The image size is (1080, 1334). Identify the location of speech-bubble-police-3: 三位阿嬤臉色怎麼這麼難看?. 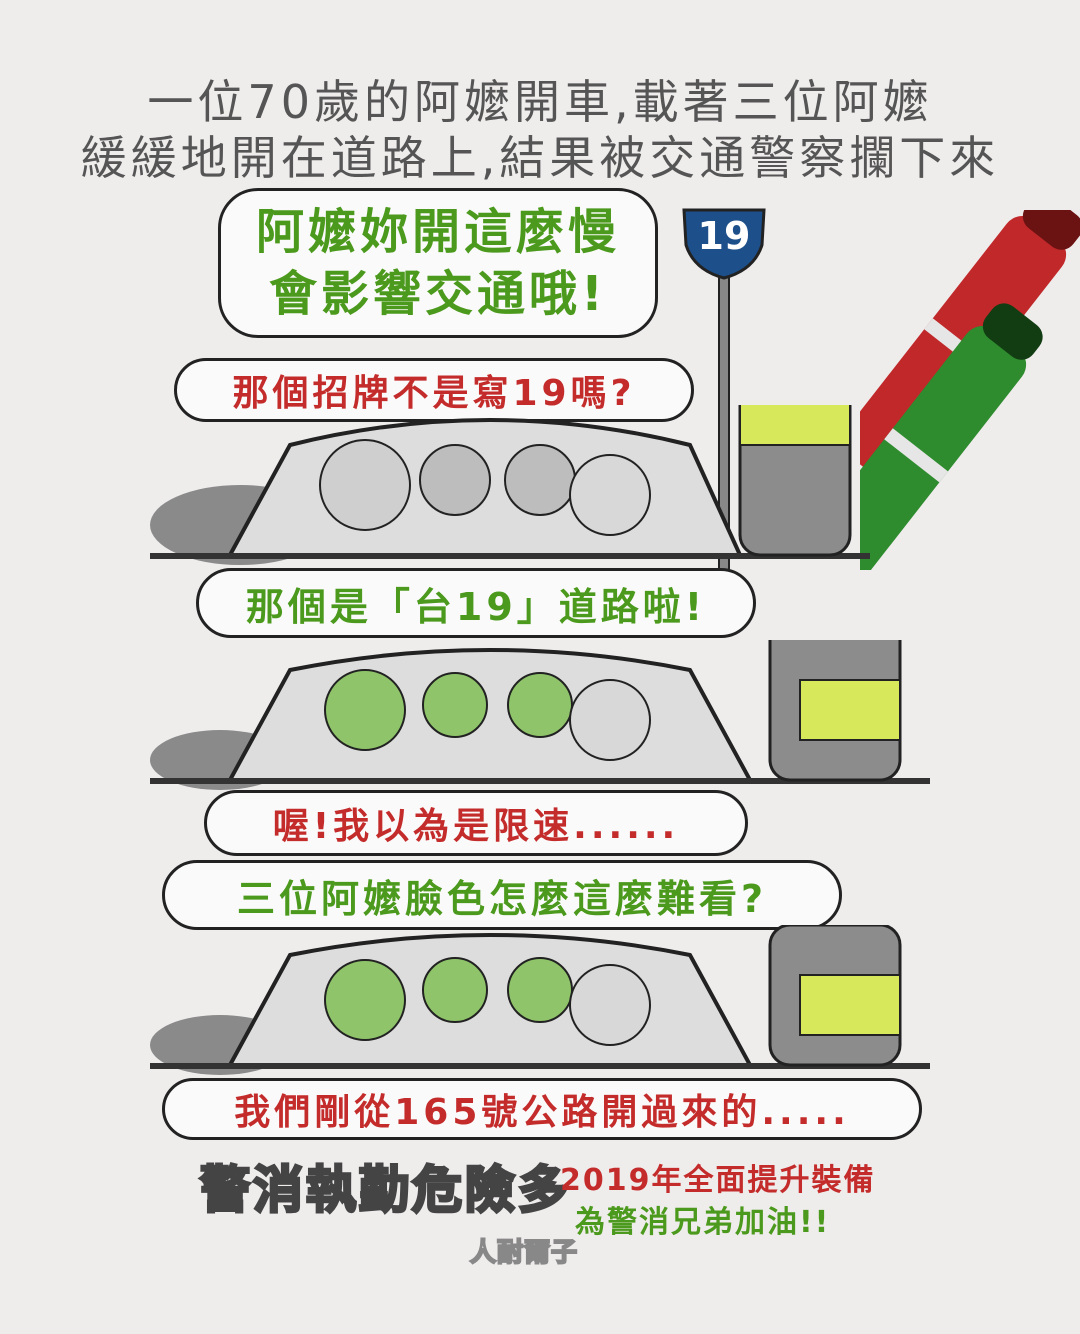
(502, 895).